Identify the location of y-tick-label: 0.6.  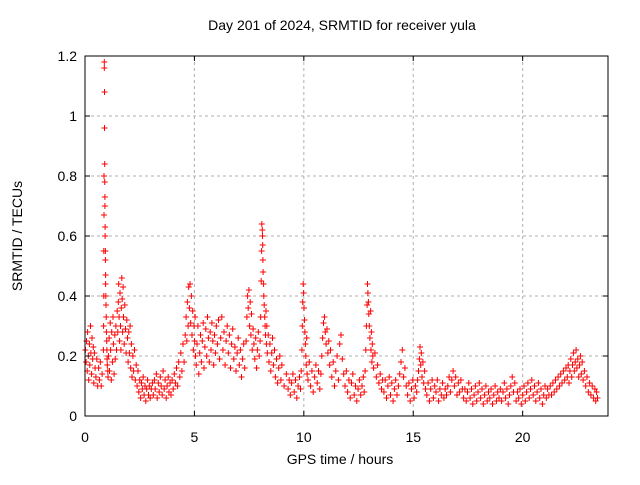
(68, 236).